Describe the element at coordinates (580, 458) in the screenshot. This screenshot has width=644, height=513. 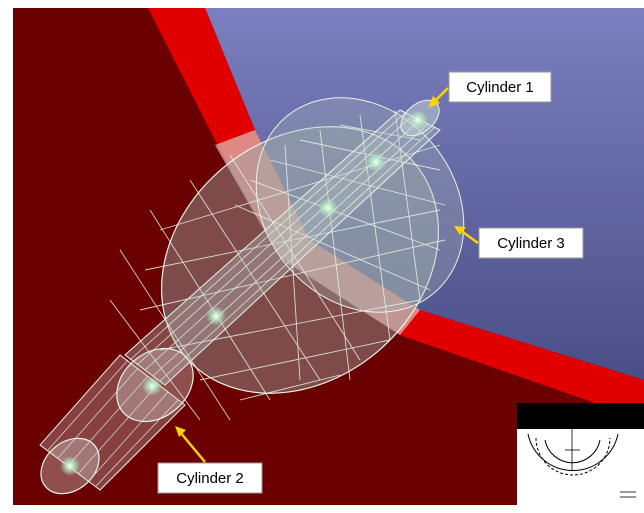
I see `cross-section-thumbnail-icon` at that location.